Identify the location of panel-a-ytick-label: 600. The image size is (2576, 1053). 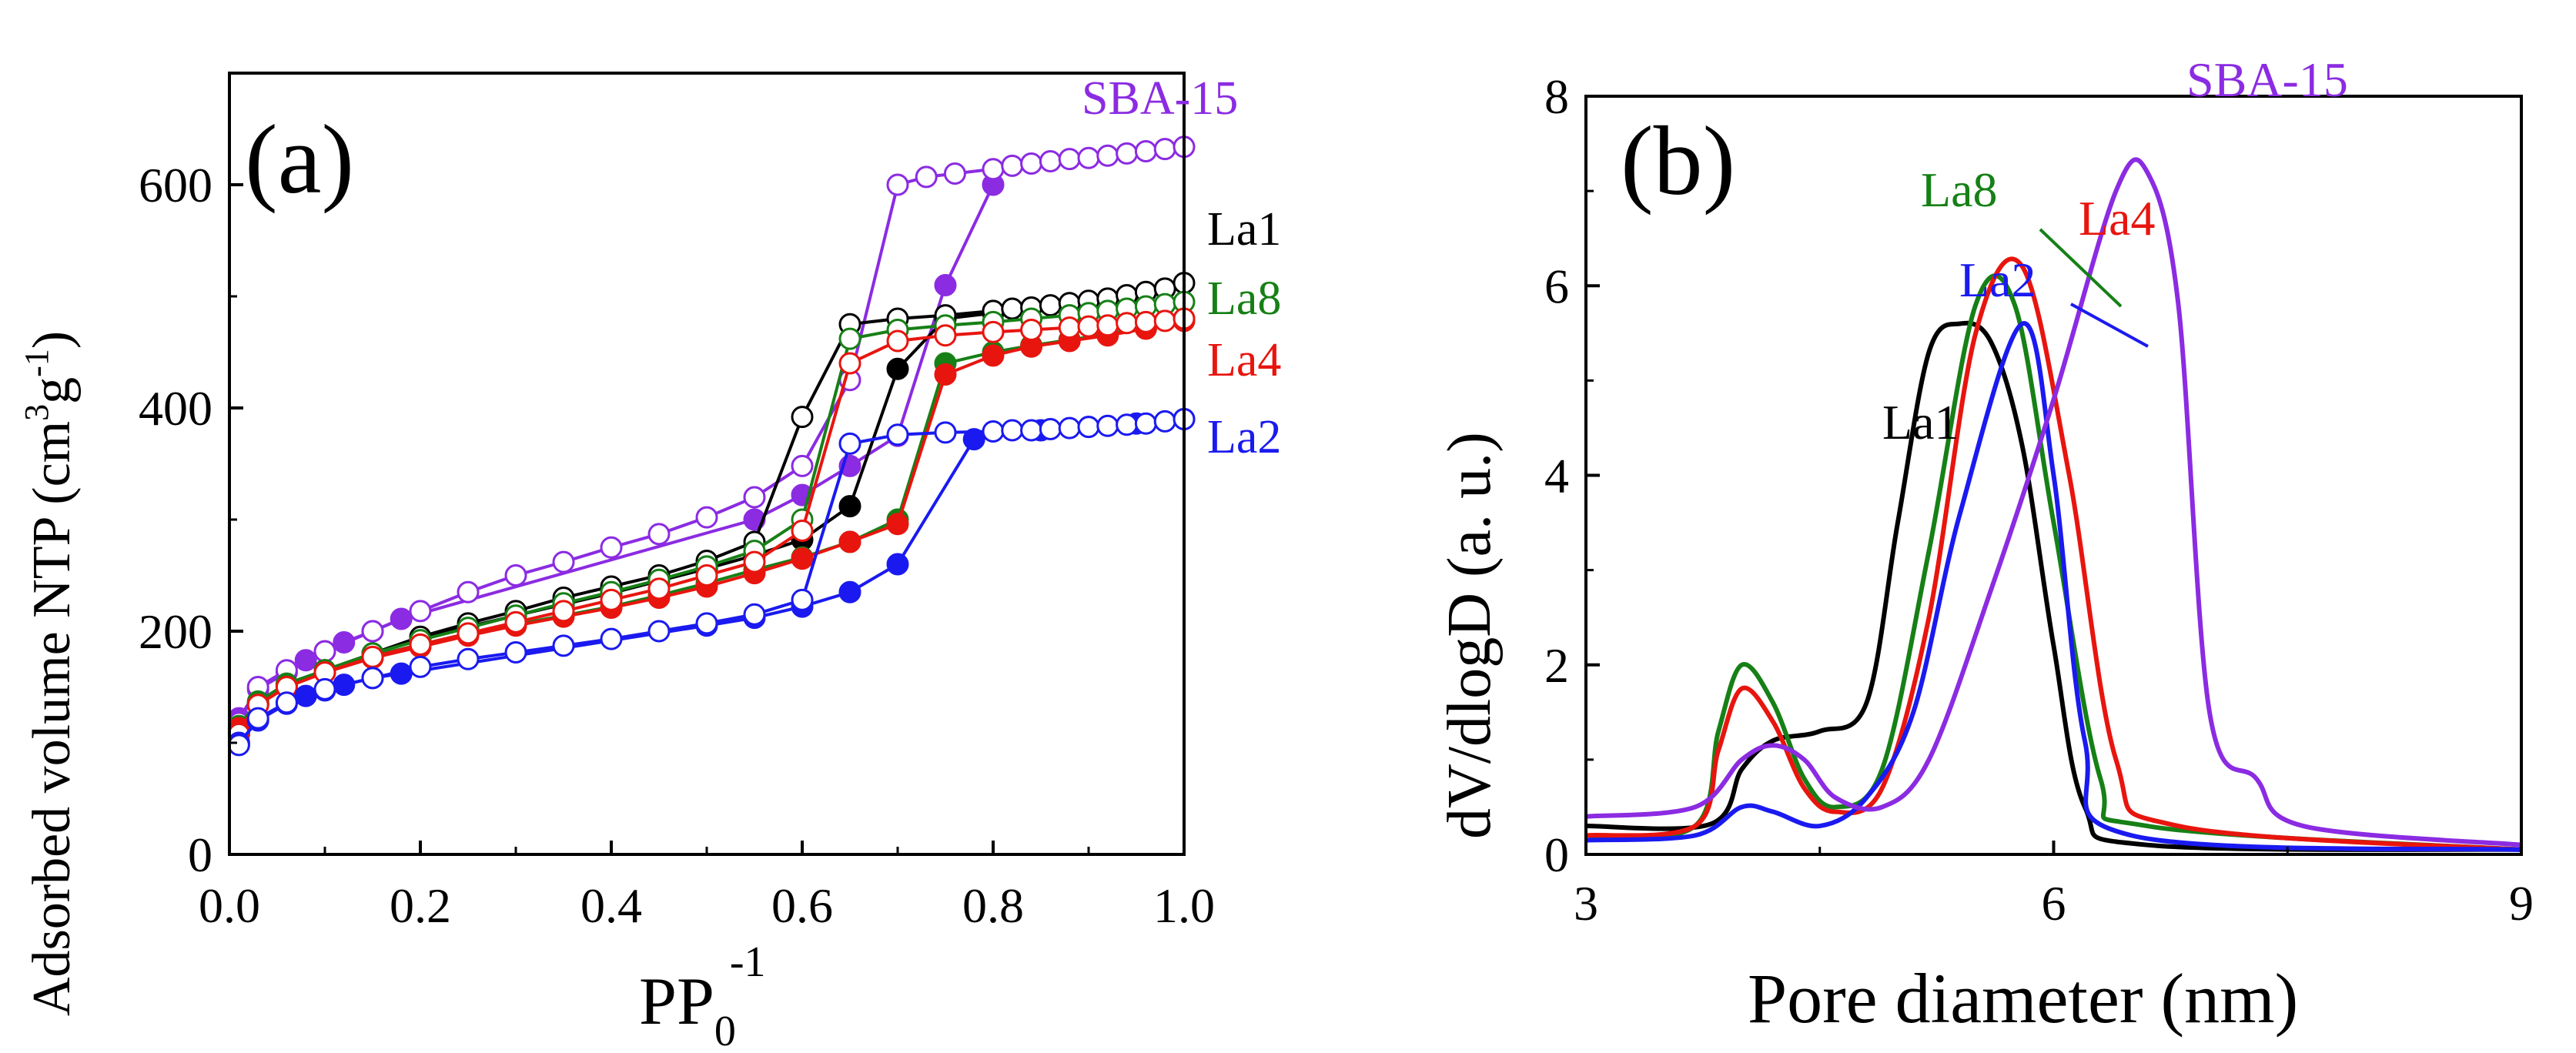
(176, 185).